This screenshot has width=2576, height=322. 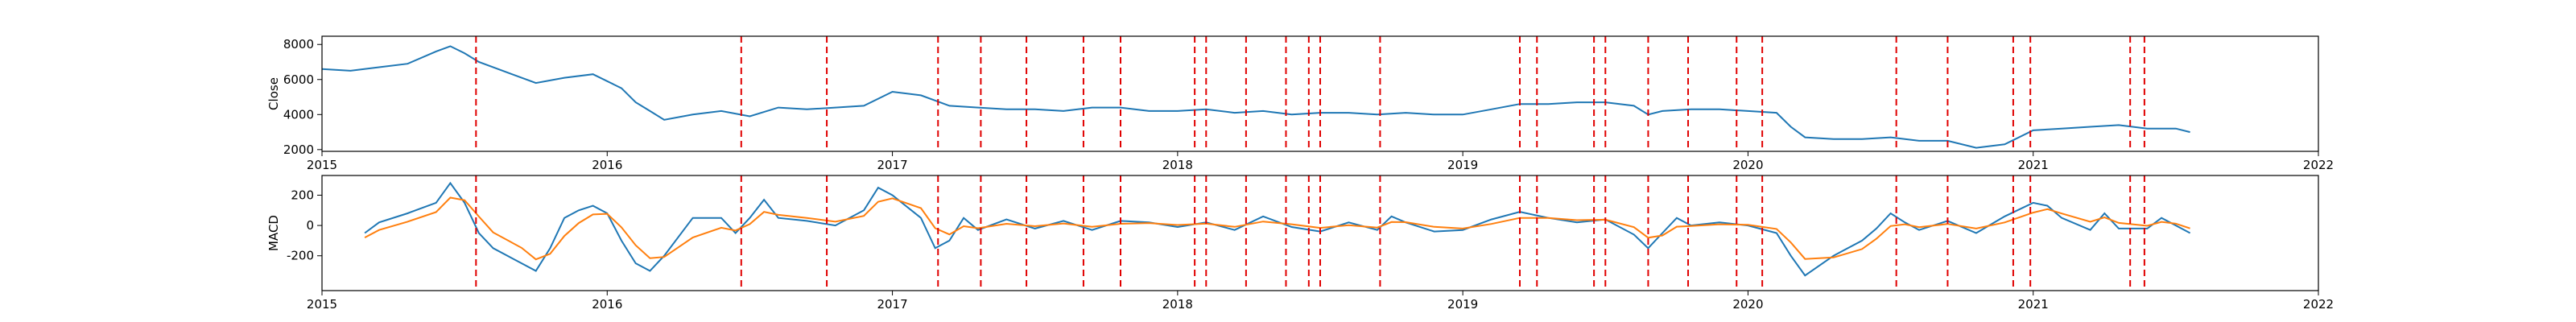 What do you see at coordinates (310, 225) in the screenshot?
I see `y-tick-label: 0` at bounding box center [310, 225].